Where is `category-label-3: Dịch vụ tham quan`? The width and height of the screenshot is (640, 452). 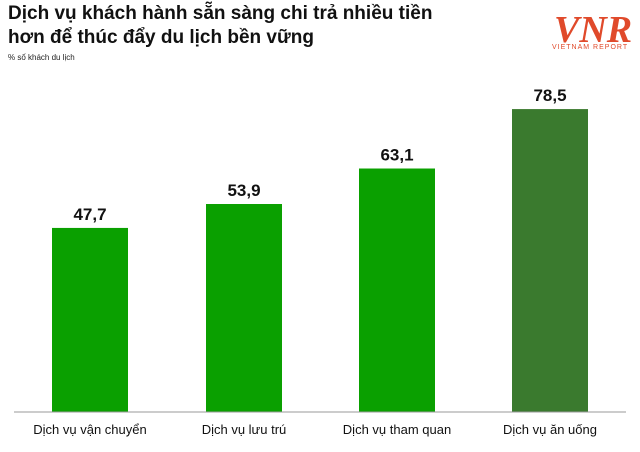 category-label-3: Dịch vụ tham quan is located at coordinates (397, 429).